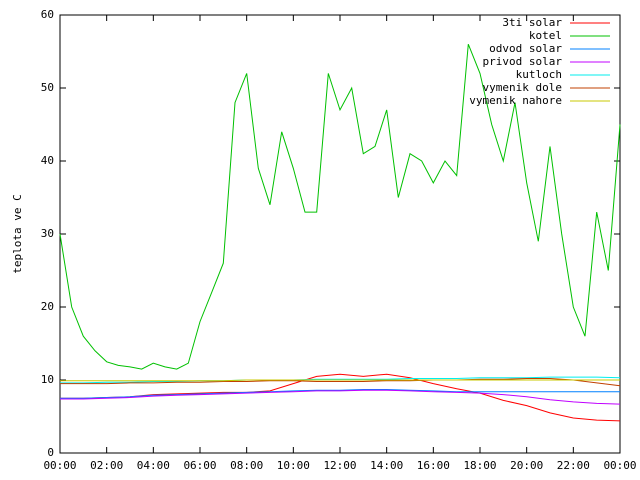 Image resolution: width=640 pixels, height=480 pixels. I want to click on x-tick-label: 18:00, so click(479, 465).